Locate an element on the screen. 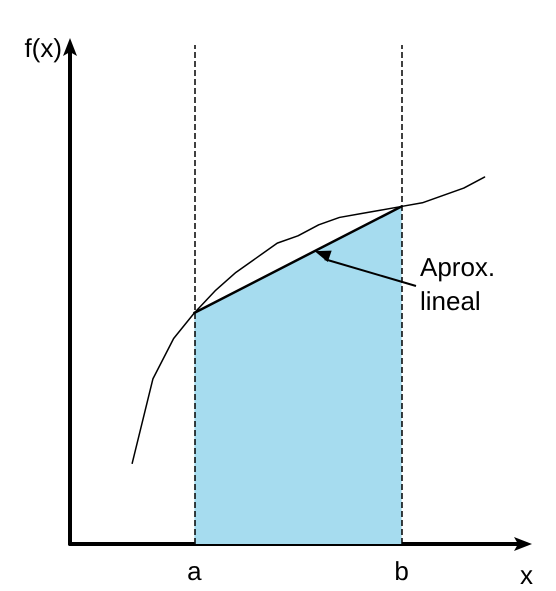 The height and width of the screenshot is (591, 556). x-axis-title: x is located at coordinates (526, 575).